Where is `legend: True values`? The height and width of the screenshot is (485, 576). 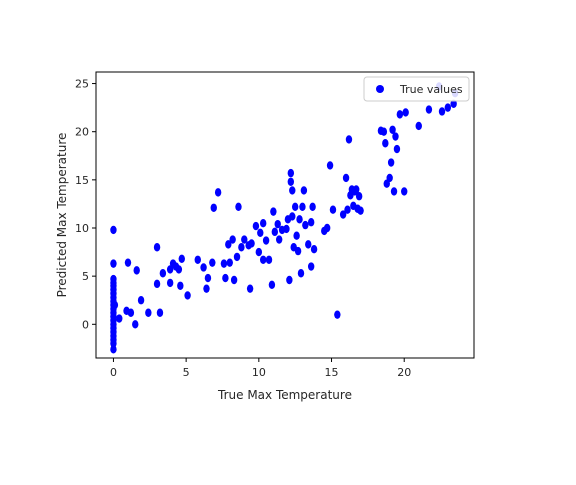
legend: True values is located at coordinates (416, 89).